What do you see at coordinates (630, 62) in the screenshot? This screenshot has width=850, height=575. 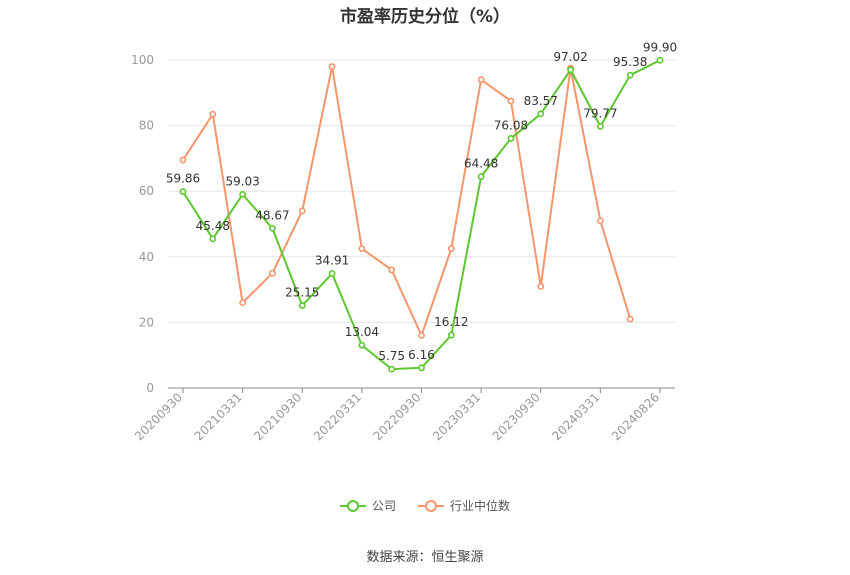 I see `data-label: 95.38` at bounding box center [630, 62].